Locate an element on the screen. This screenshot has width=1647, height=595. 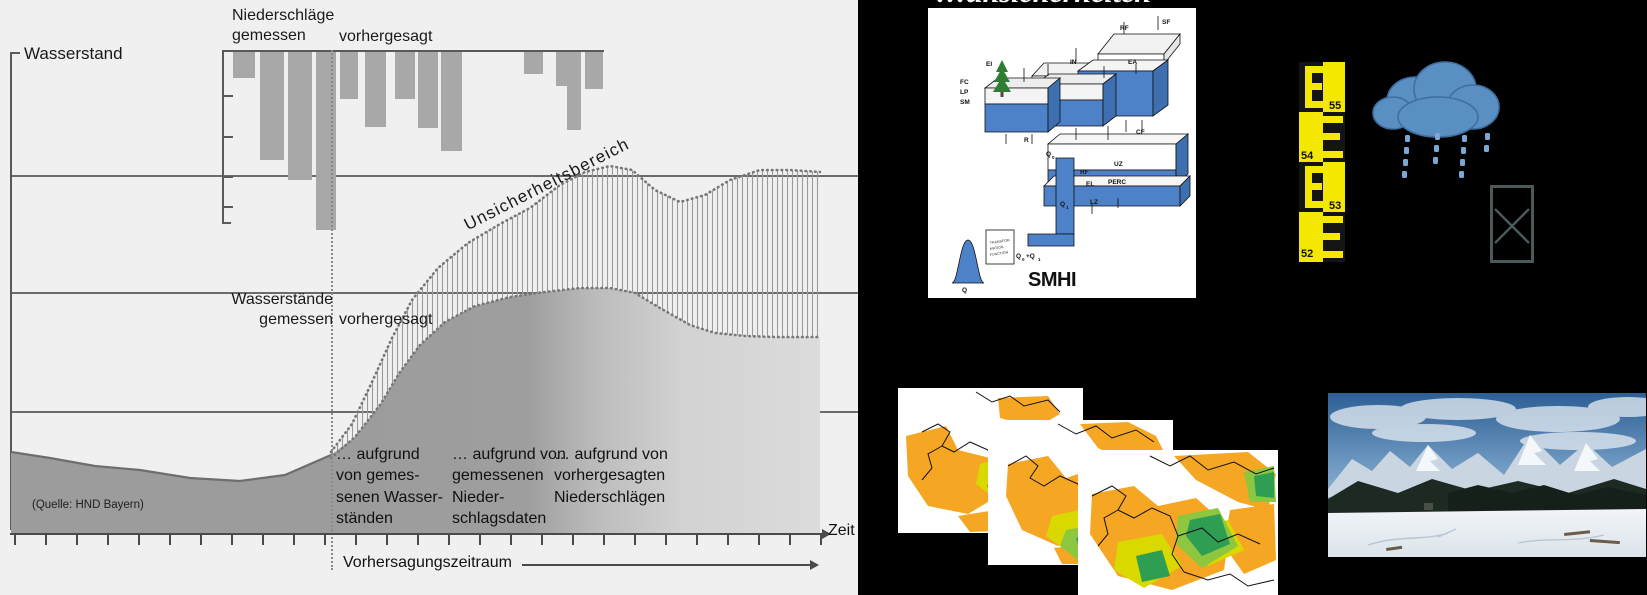
threshold-rule-high is located at coordinates (434, 176).